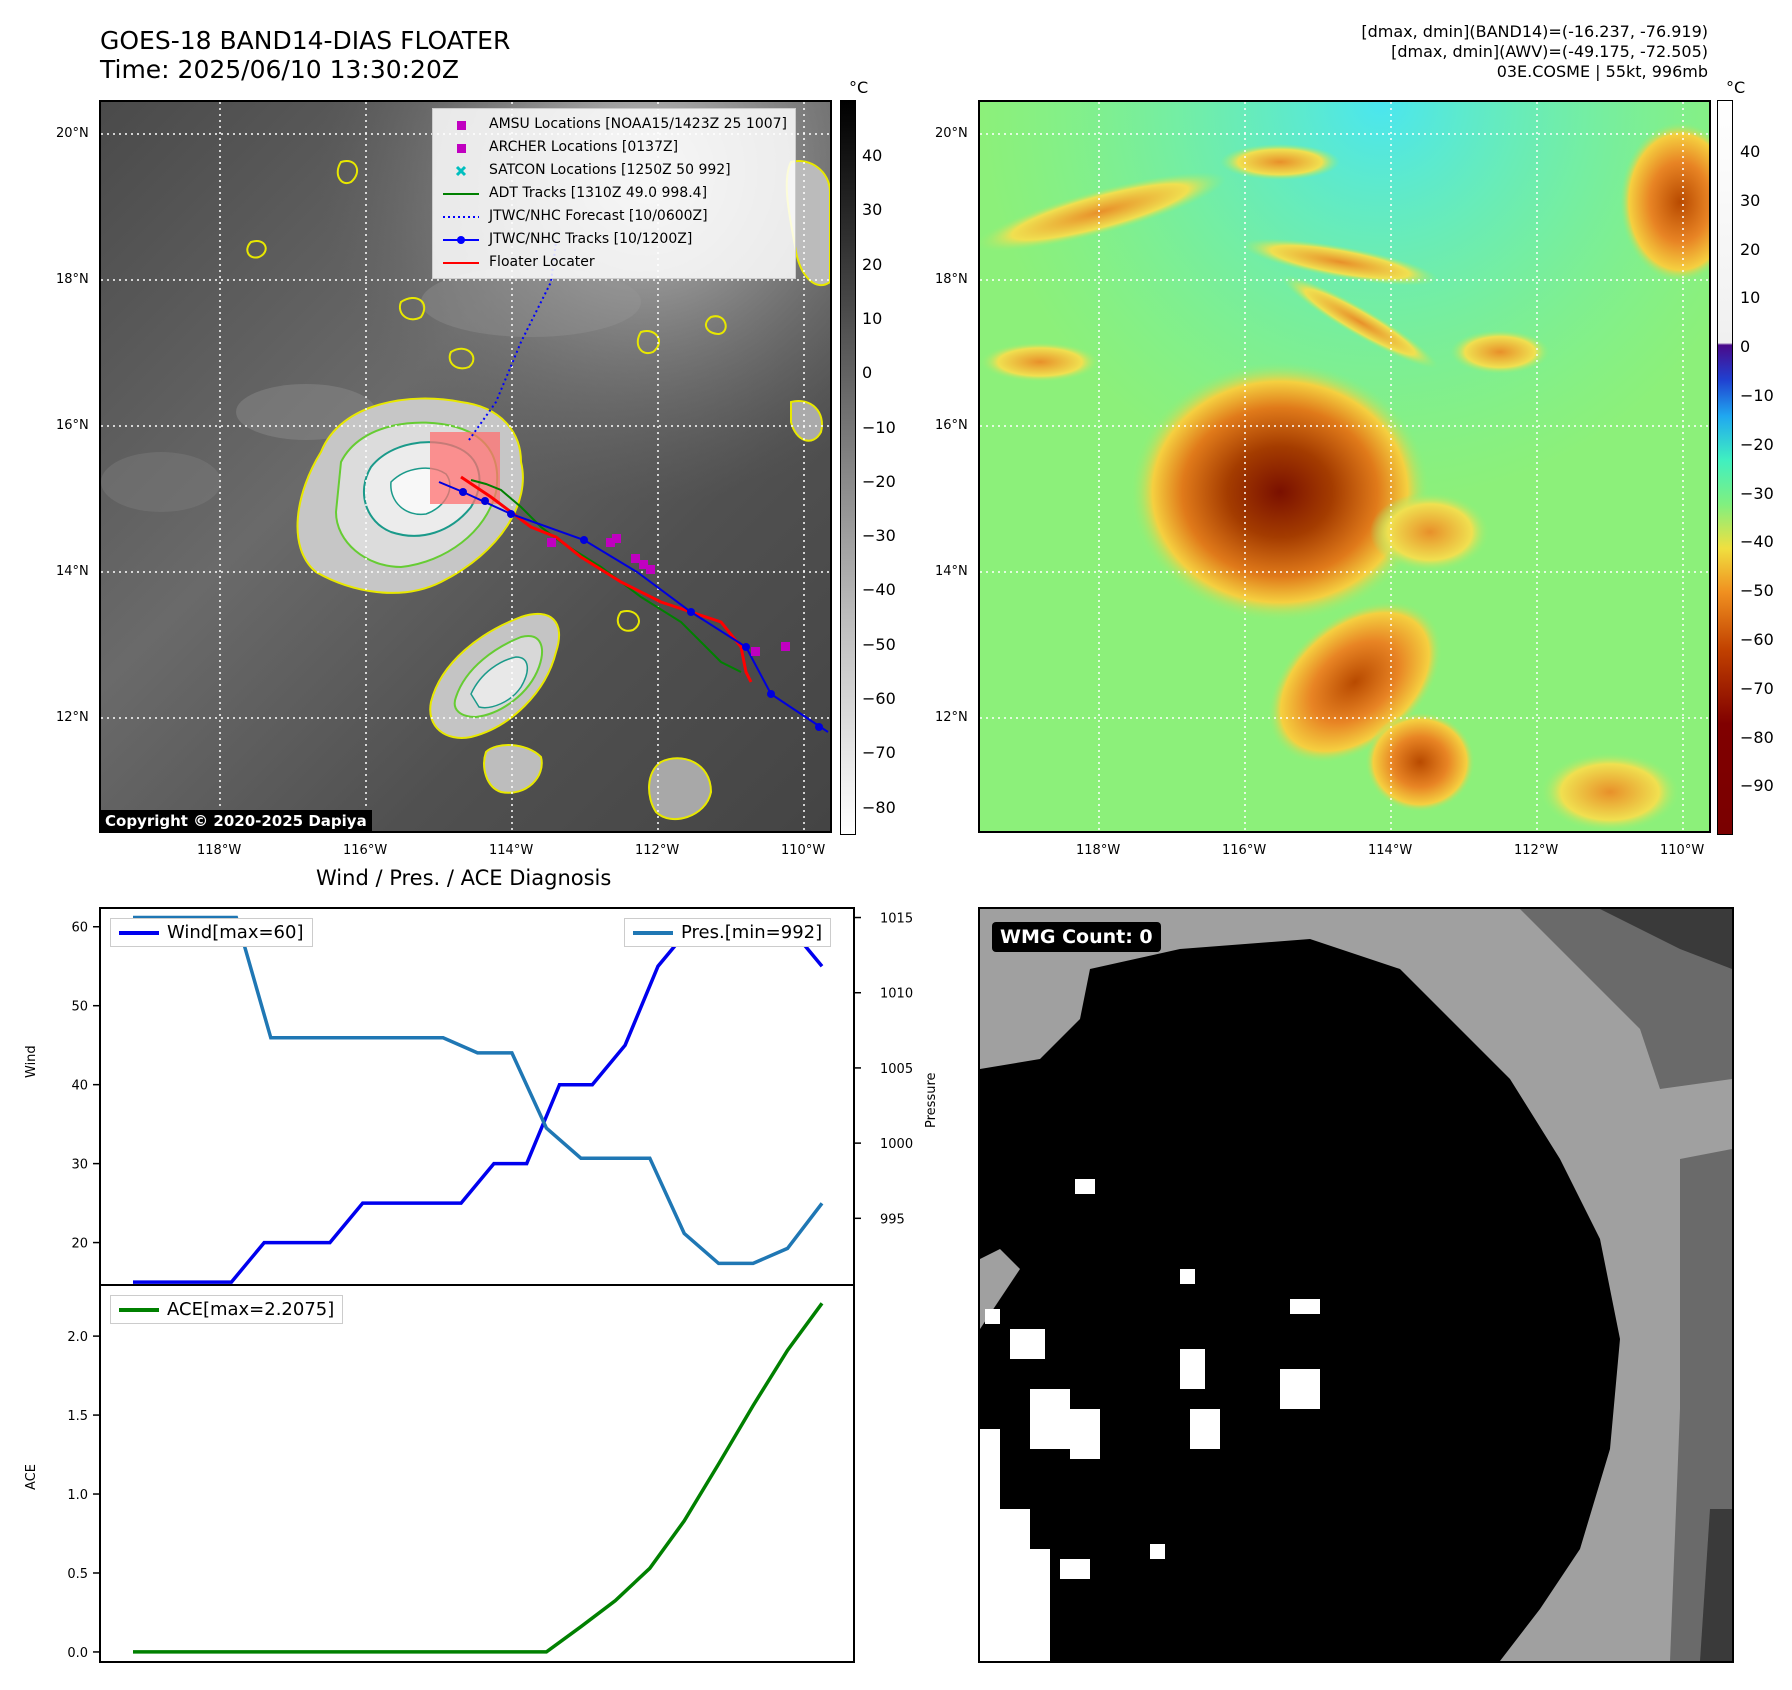 The image size is (1792, 1690). I want to click on y-tick-label: 2.0, so click(77, 1337).